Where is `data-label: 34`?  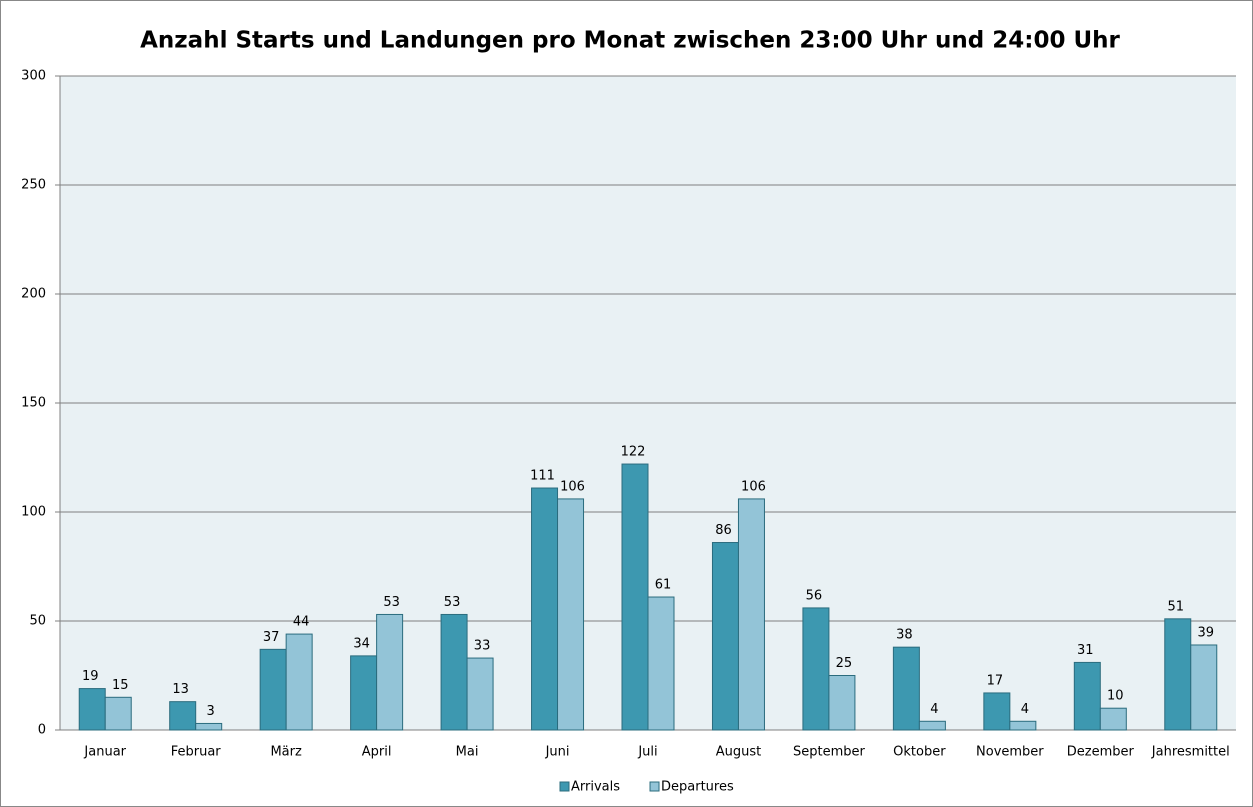
data-label: 34 is located at coordinates (361, 643).